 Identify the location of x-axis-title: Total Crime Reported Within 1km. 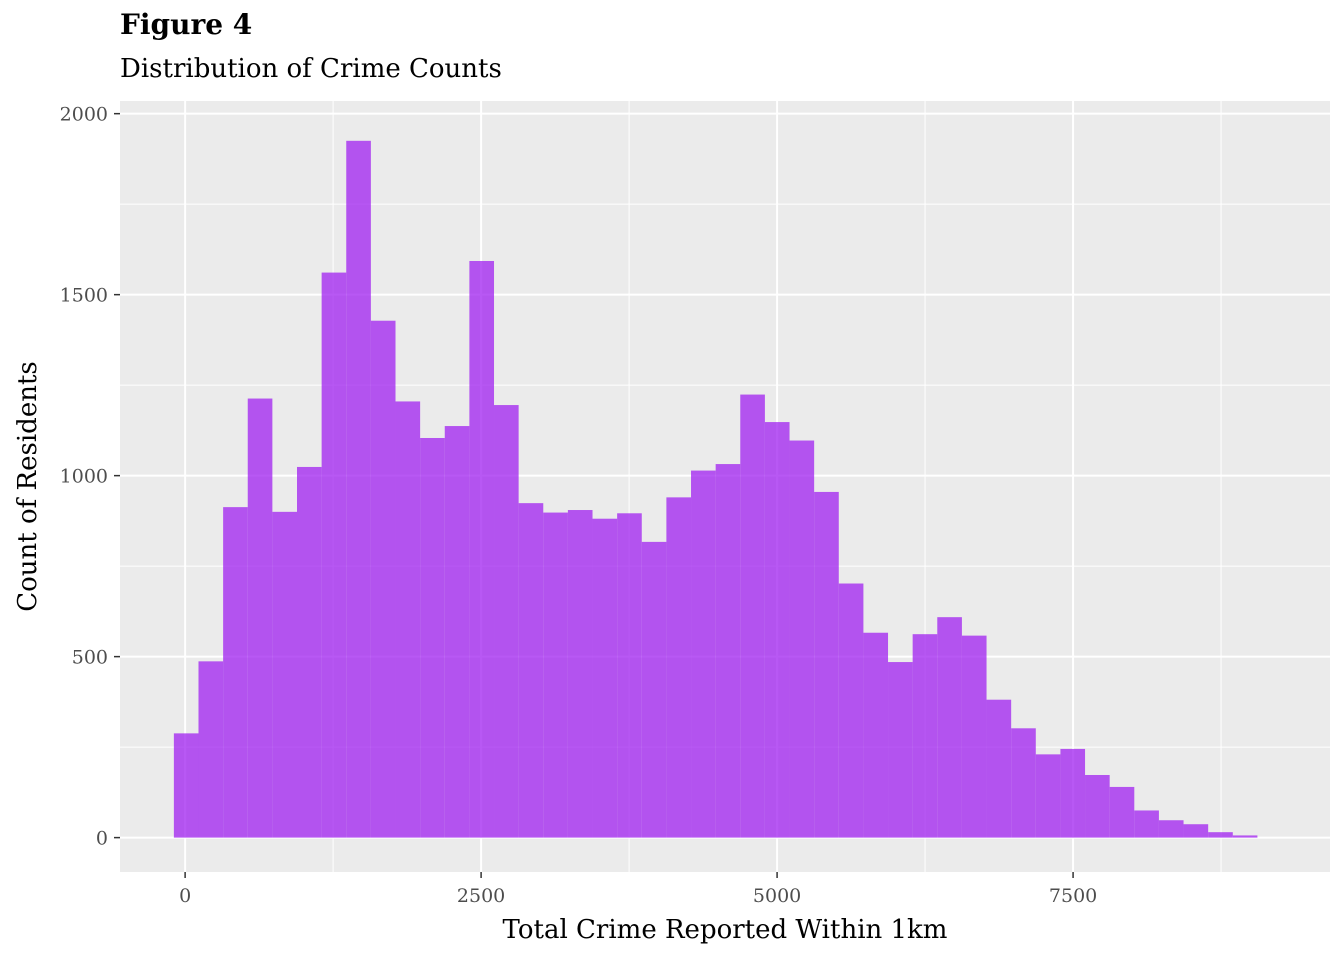
(725, 930).